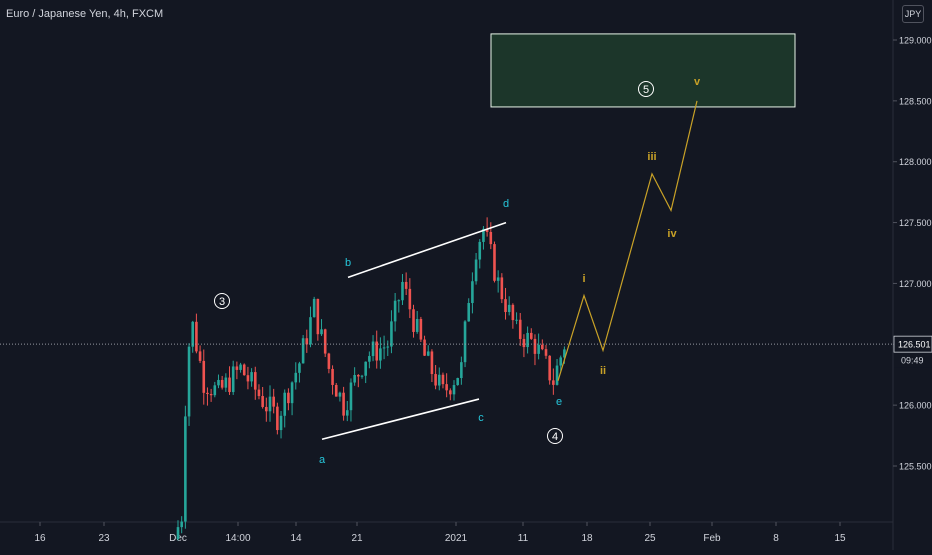 The height and width of the screenshot is (555, 932). I want to click on circled-wave-3: 3, so click(222, 302).